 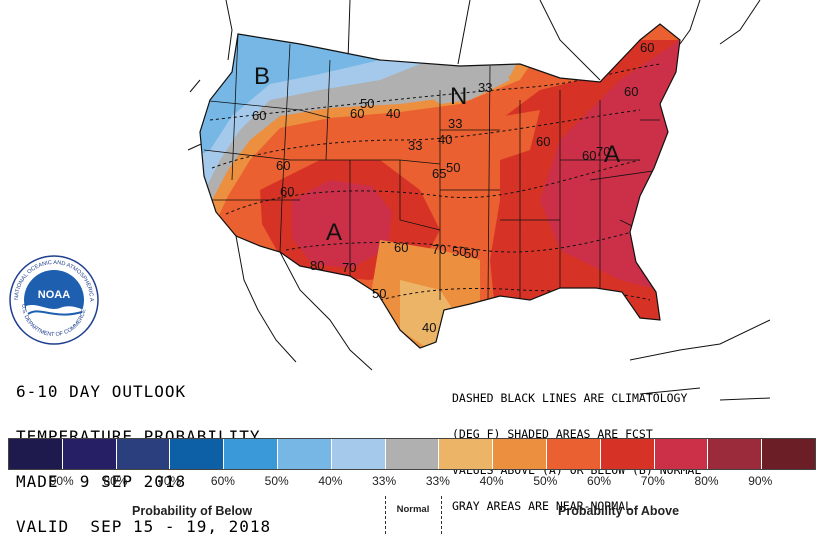 What do you see at coordinates (552, 434) in the screenshot?
I see `note-line: (DEG F) SHADED AREAS ARE FCST` at bounding box center [552, 434].